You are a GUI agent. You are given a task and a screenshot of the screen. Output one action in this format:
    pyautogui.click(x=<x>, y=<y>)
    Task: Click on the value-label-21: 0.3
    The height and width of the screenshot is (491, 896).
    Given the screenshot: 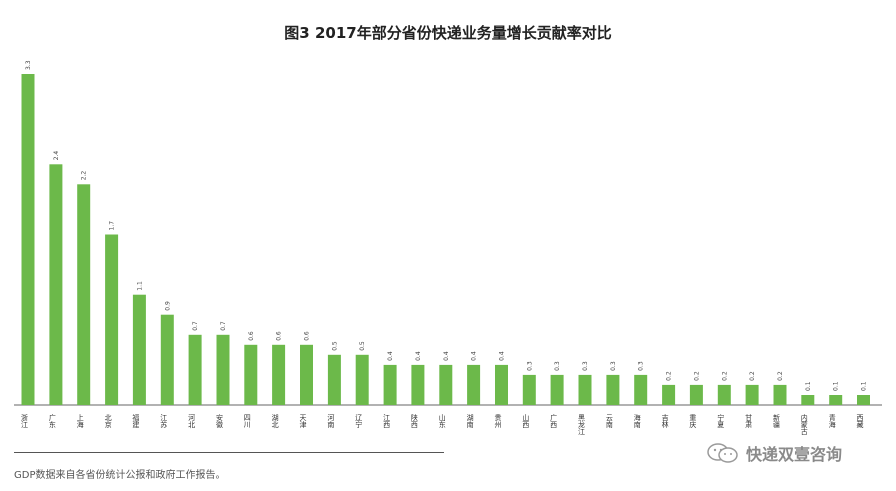 What is the action you would take?
    pyautogui.click(x=613, y=366)
    